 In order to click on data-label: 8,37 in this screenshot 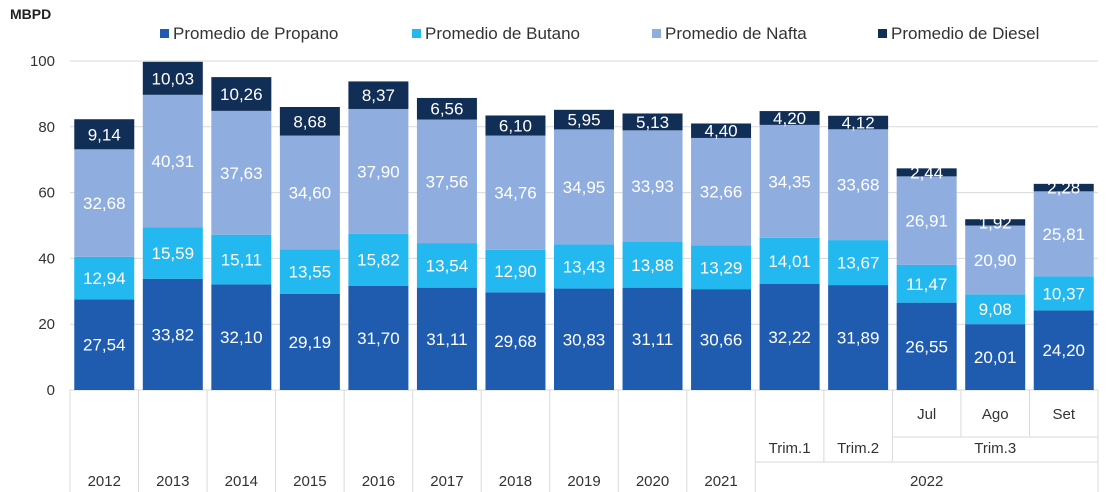, I will do `click(378, 95)`.